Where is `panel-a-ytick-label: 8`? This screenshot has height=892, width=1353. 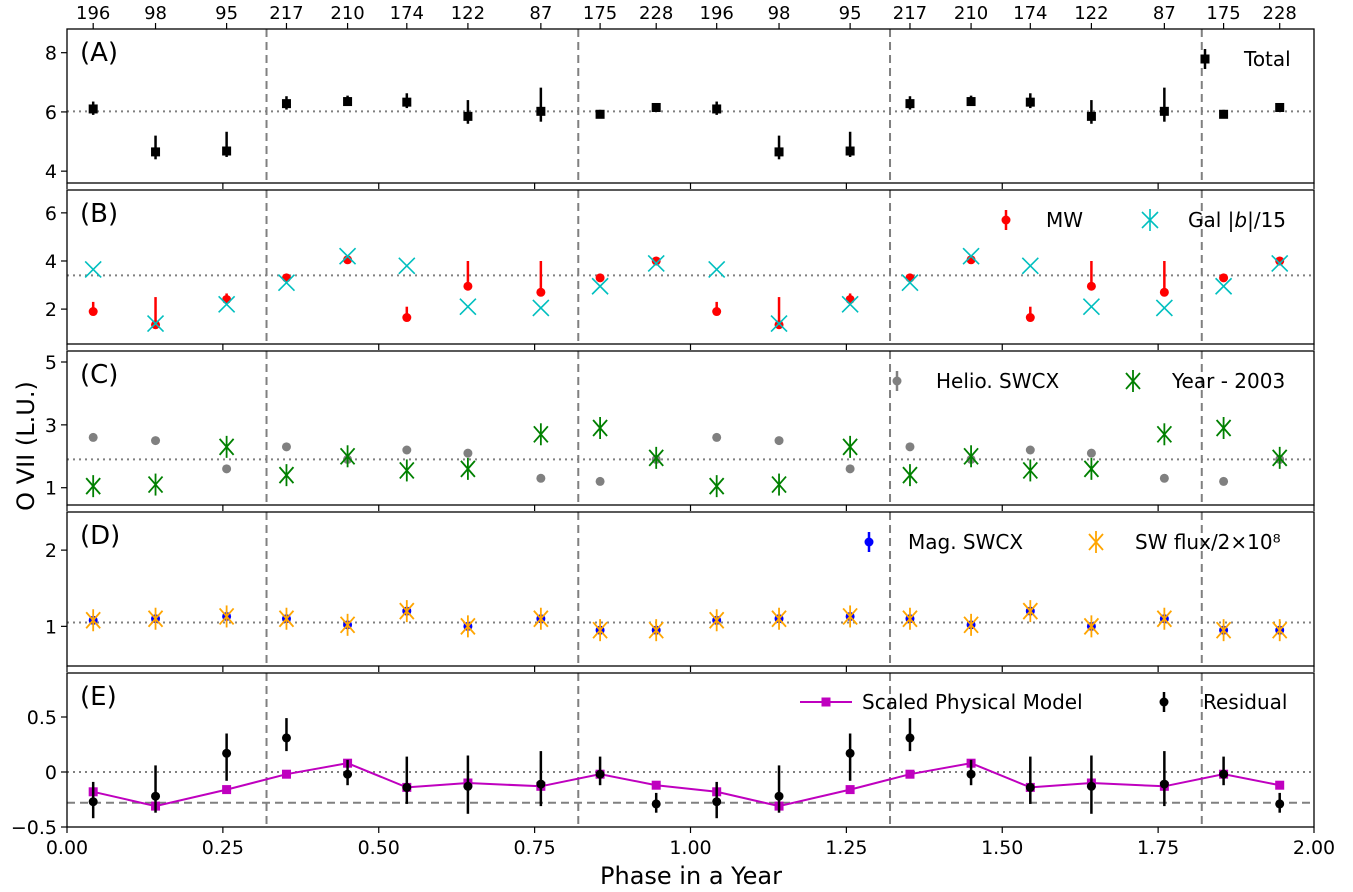 panel-a-ytick-label: 8 is located at coordinates (51, 54).